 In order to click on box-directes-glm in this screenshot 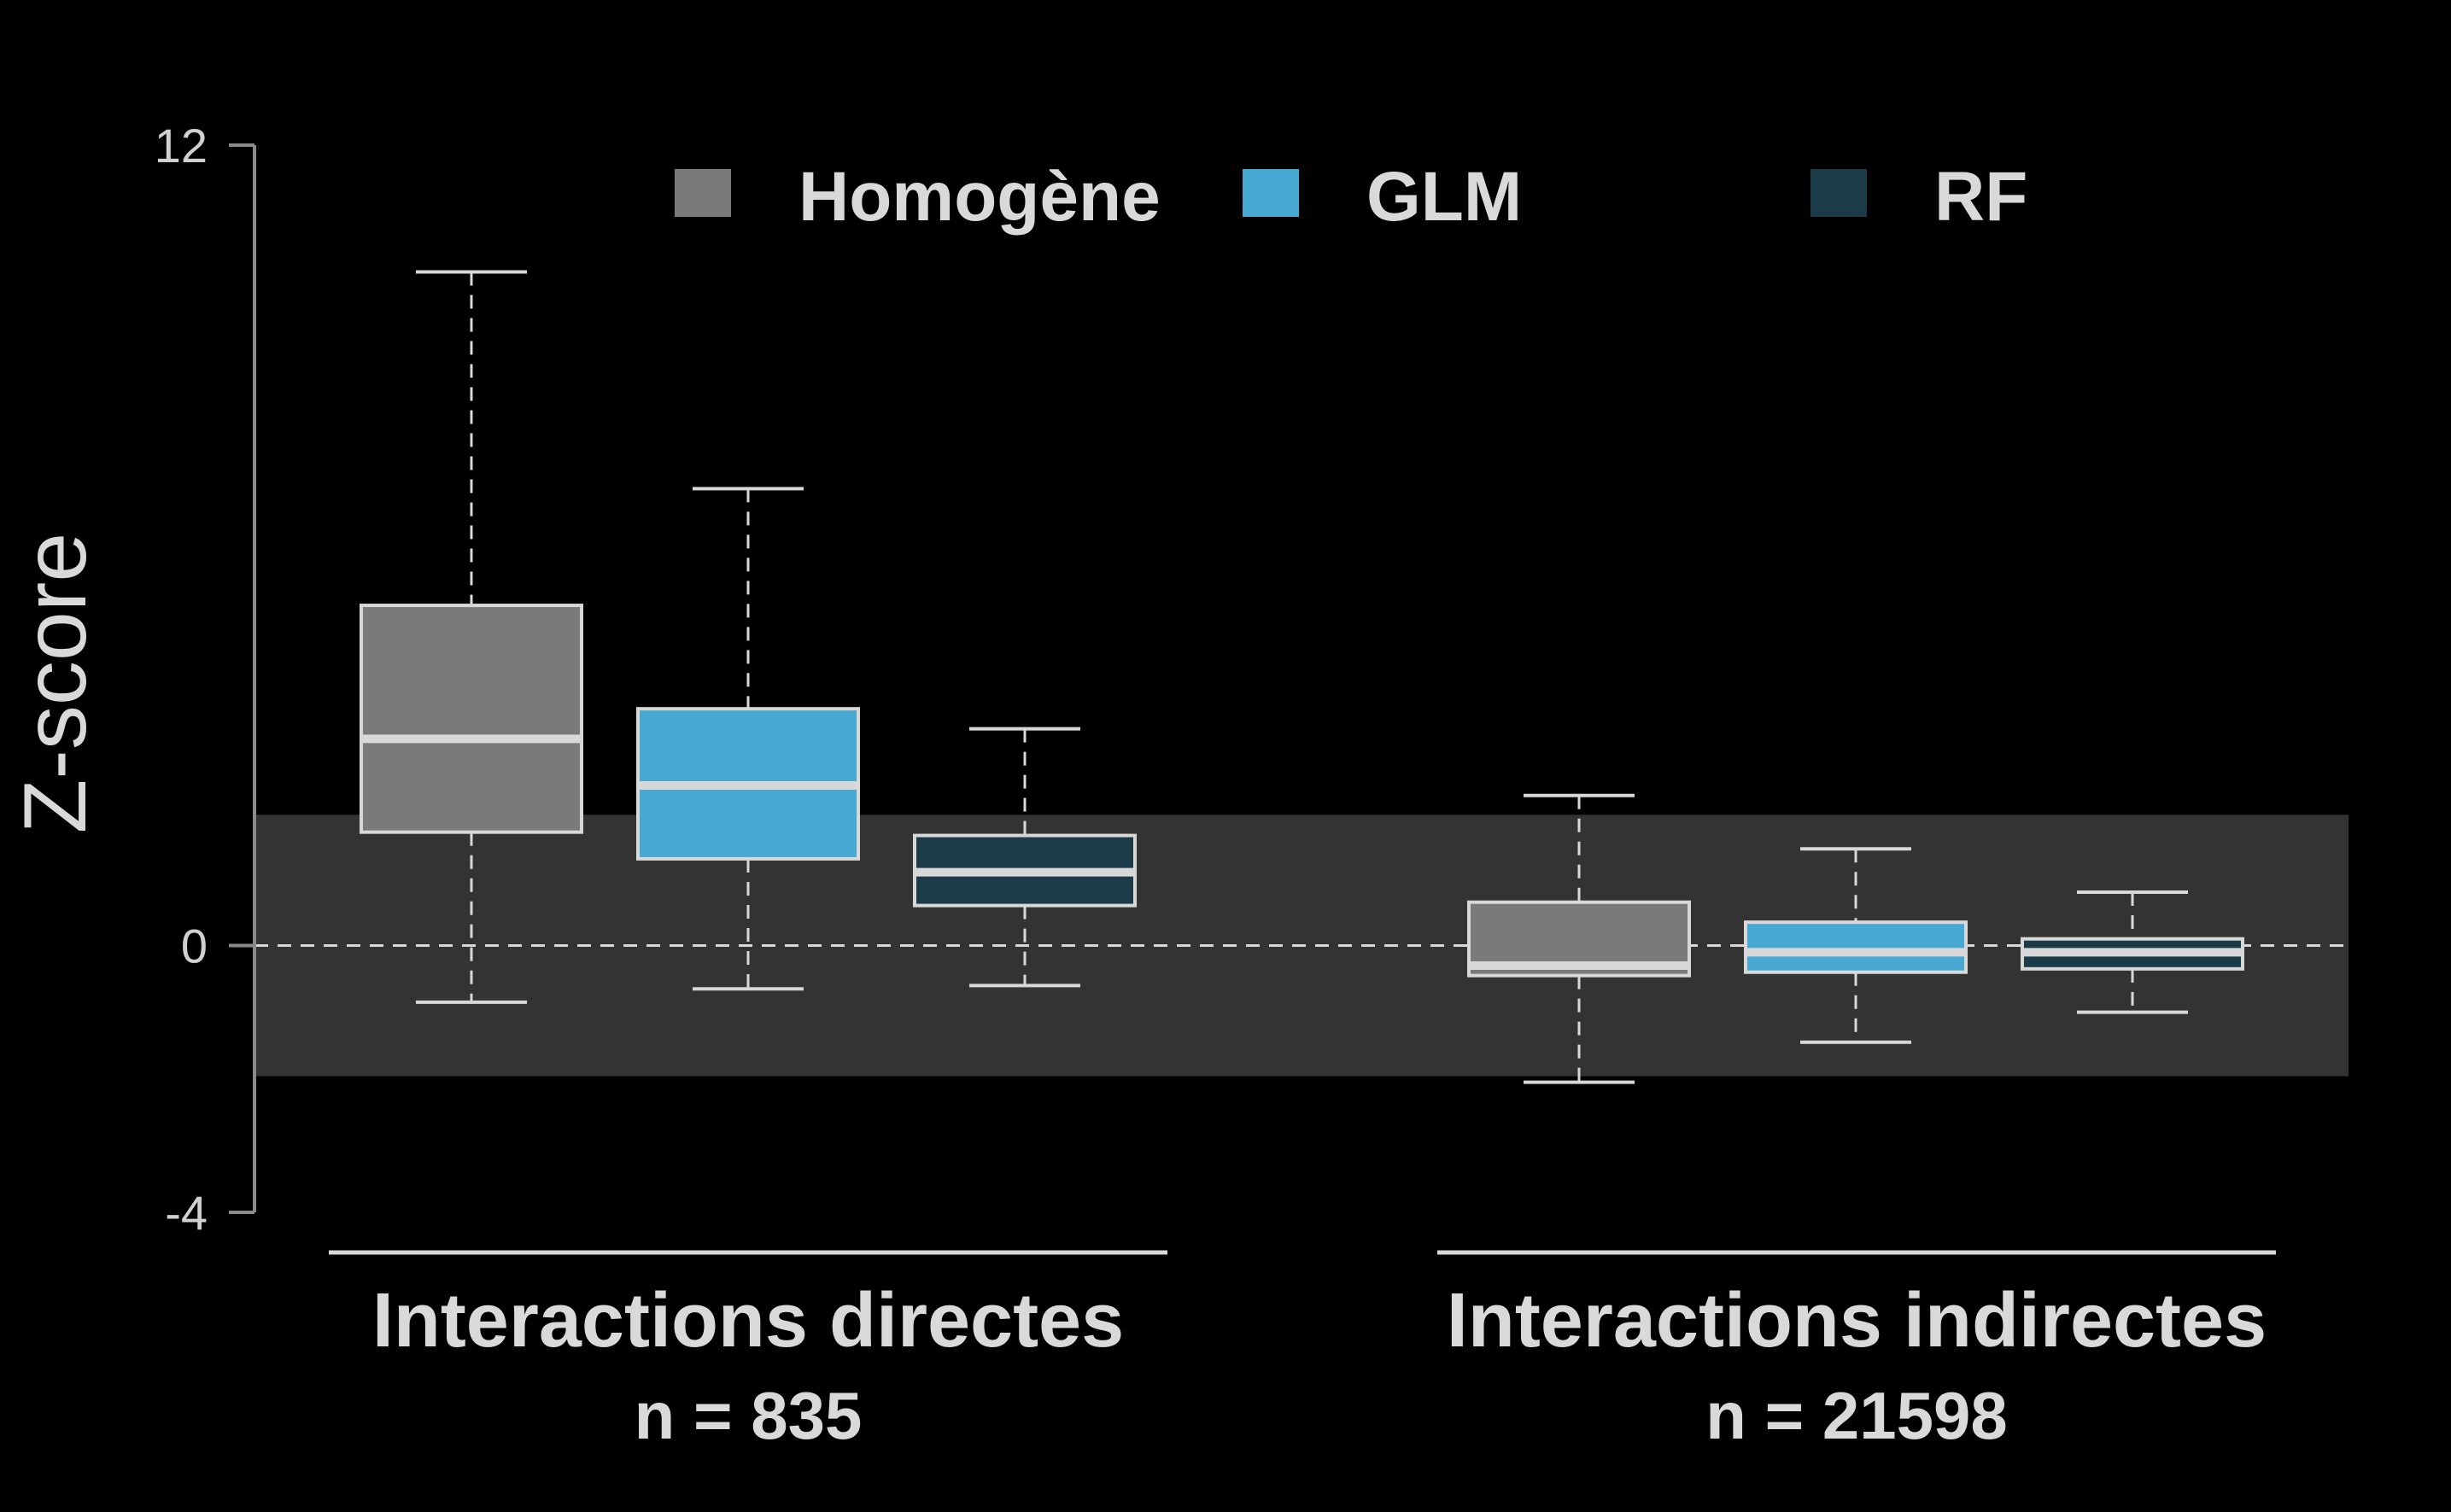, I will do `click(748, 739)`.